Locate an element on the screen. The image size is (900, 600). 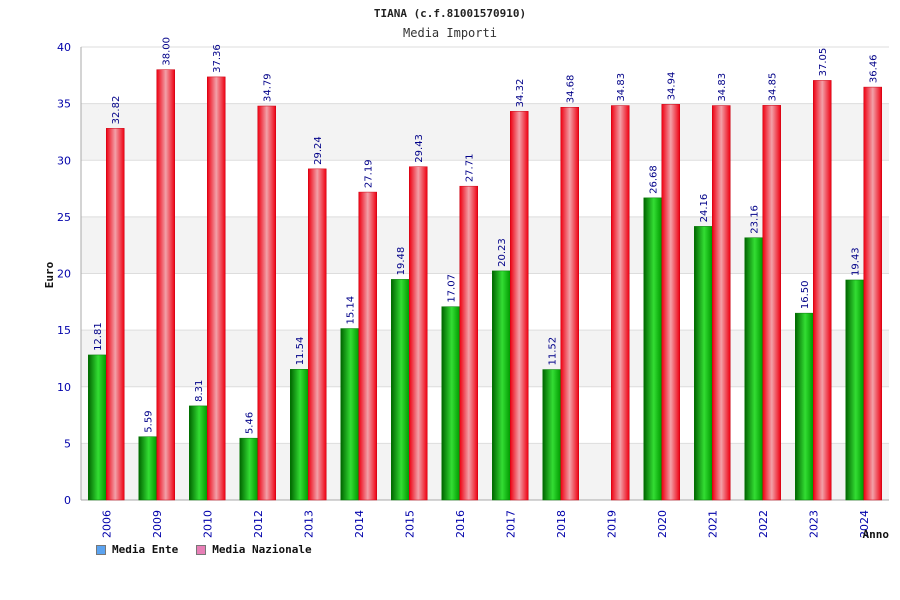
y-tick-label: 0 is located at coordinates (67, 500).